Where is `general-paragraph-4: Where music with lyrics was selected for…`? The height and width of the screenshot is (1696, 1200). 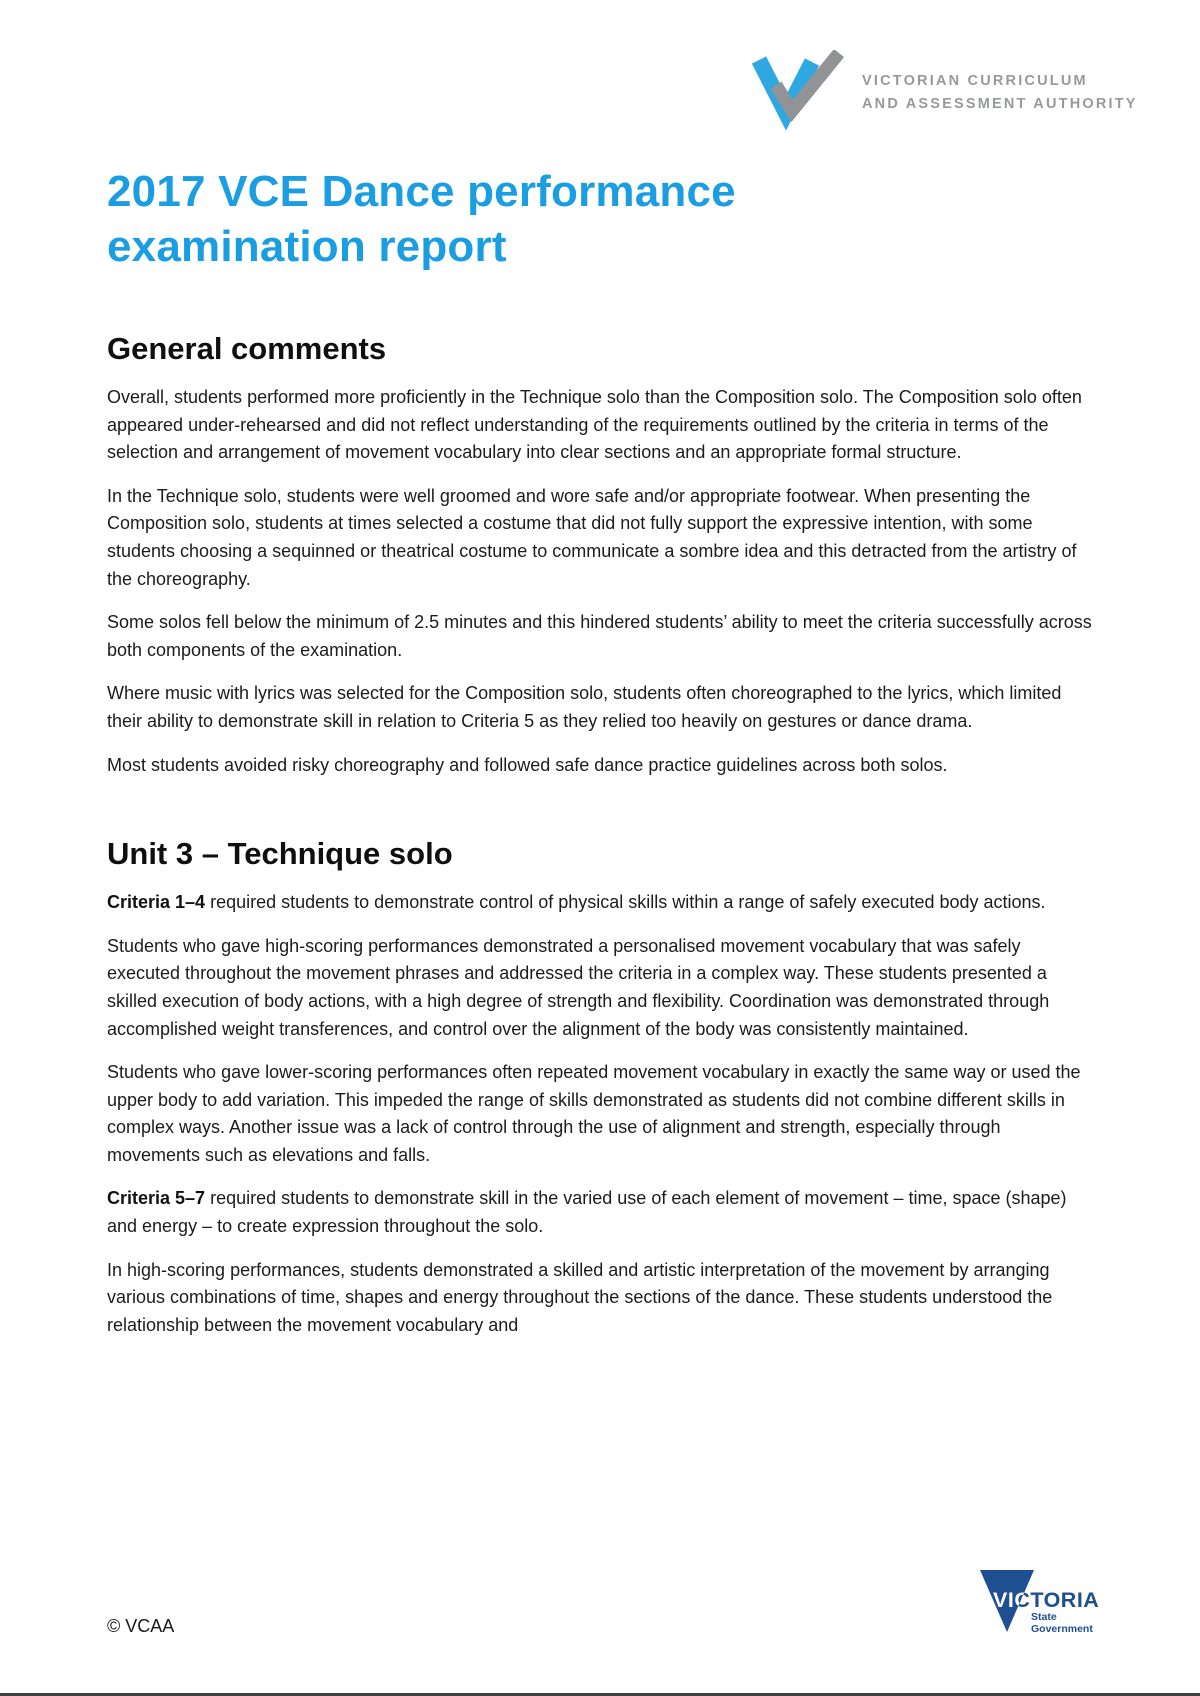 general-paragraph-4: Where music with lyrics was selected for… is located at coordinates (584, 707).